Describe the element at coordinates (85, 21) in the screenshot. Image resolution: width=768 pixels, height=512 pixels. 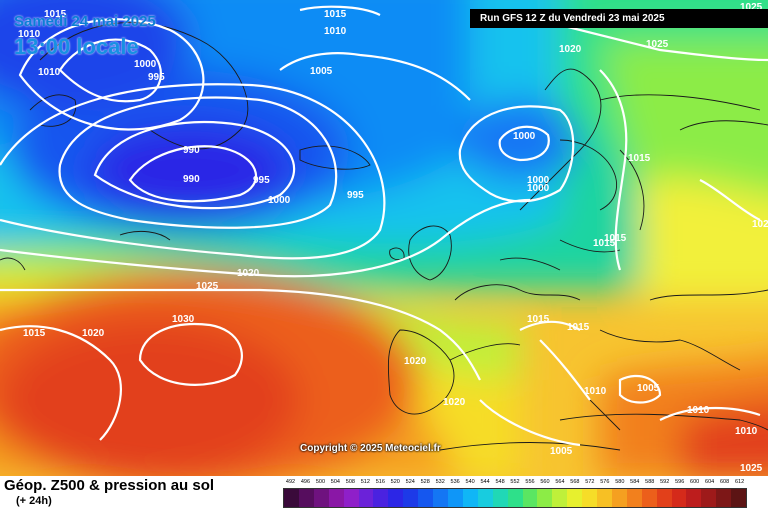
I see `forecast-date: Samedi 24 mai 2025` at that location.